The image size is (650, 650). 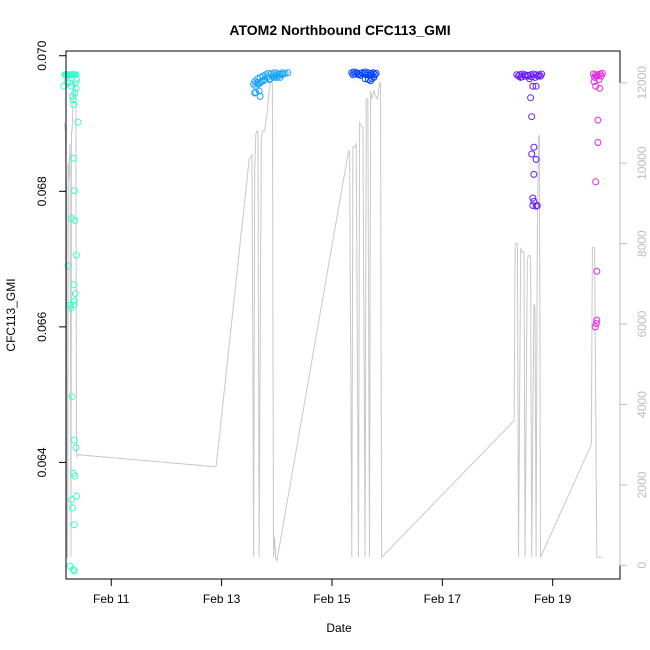 I want to click on y-tick-label: 0.068, so click(x=42, y=191).